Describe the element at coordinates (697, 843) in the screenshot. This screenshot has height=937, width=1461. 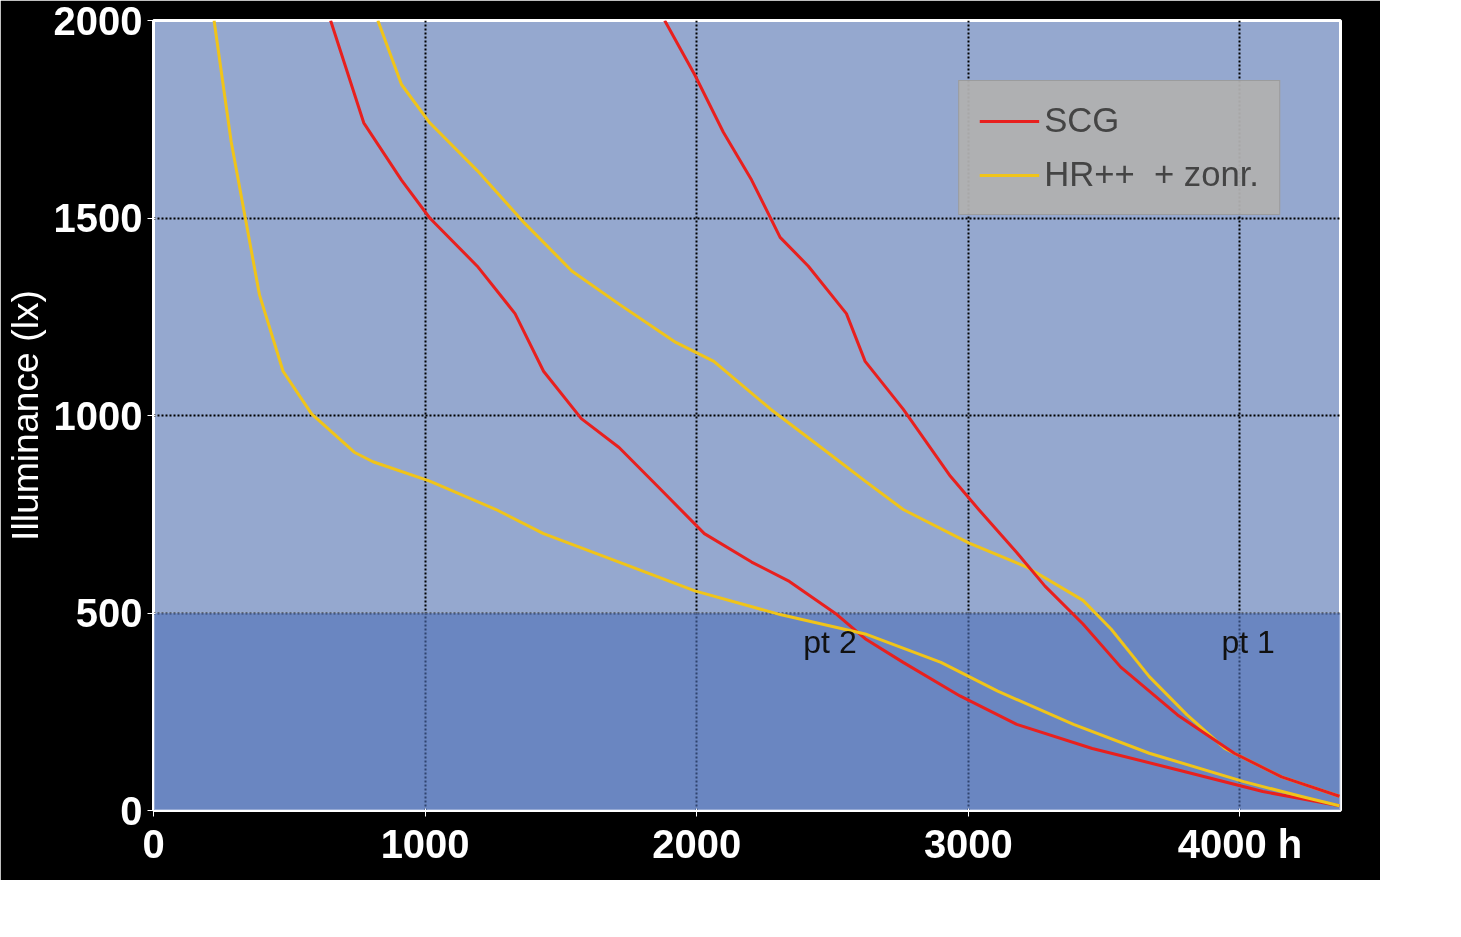
I see `x-tick-label: 2000` at that location.